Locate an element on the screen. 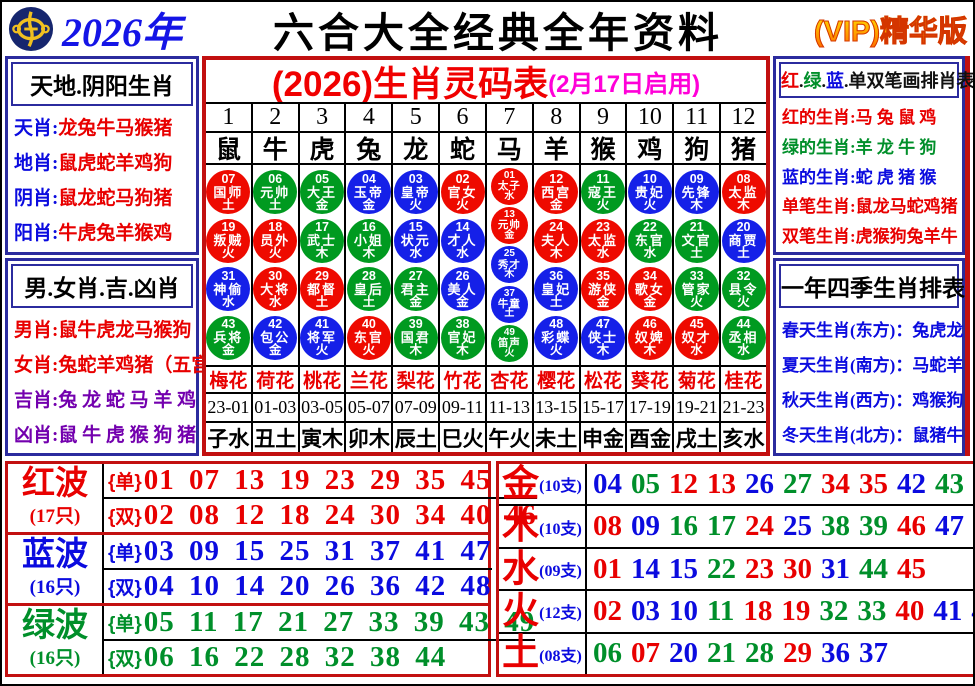 Image resolution: width=975 pixels, height=686 pixels. row-value: 鼠龙蛇马狗猪 is located at coordinates (115, 199).